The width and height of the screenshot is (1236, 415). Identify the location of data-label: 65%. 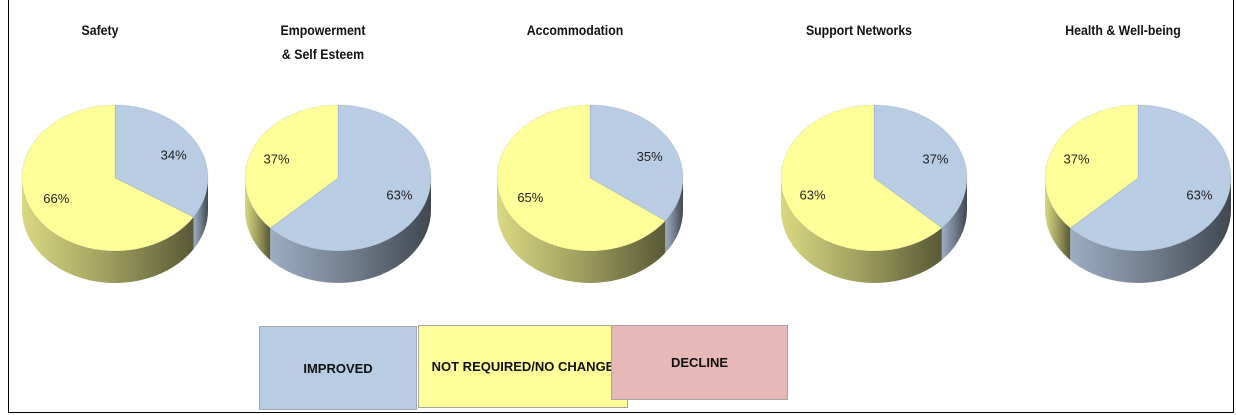
(530, 197).